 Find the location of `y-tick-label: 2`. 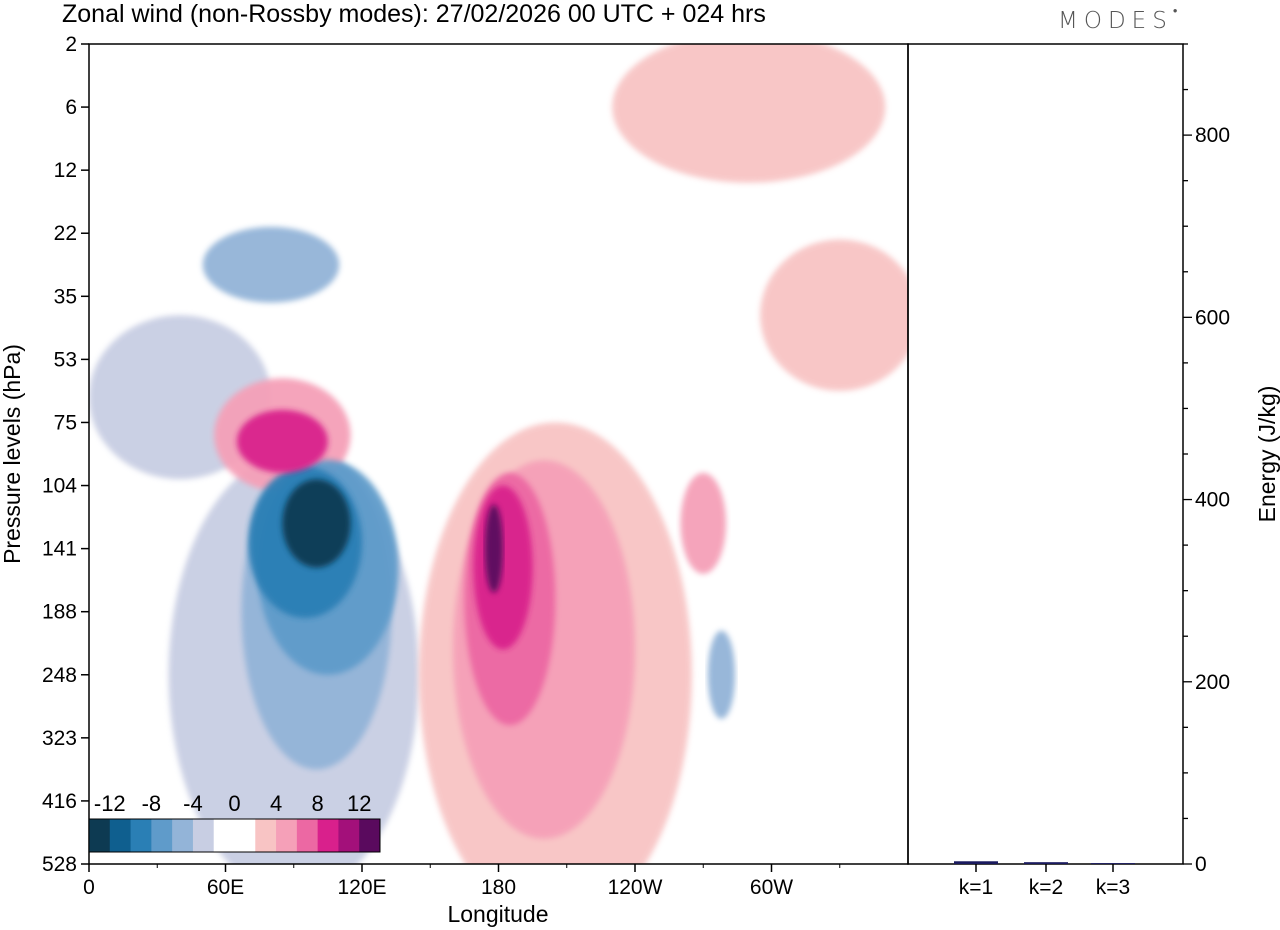

y-tick-label: 2 is located at coordinates (71, 44).